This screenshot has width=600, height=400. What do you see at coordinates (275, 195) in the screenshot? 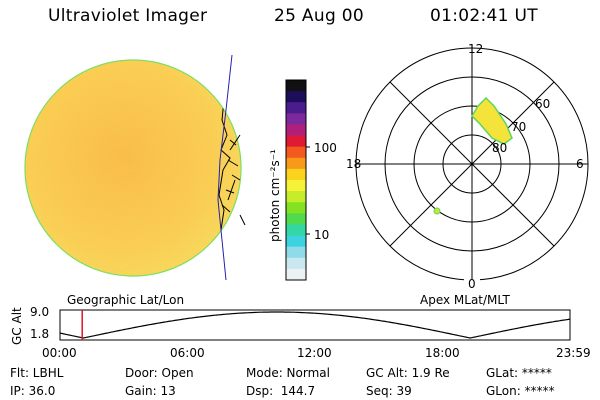
I see `colorbar-unit-label: photon cm⁻²s⁻¹` at bounding box center [275, 195].